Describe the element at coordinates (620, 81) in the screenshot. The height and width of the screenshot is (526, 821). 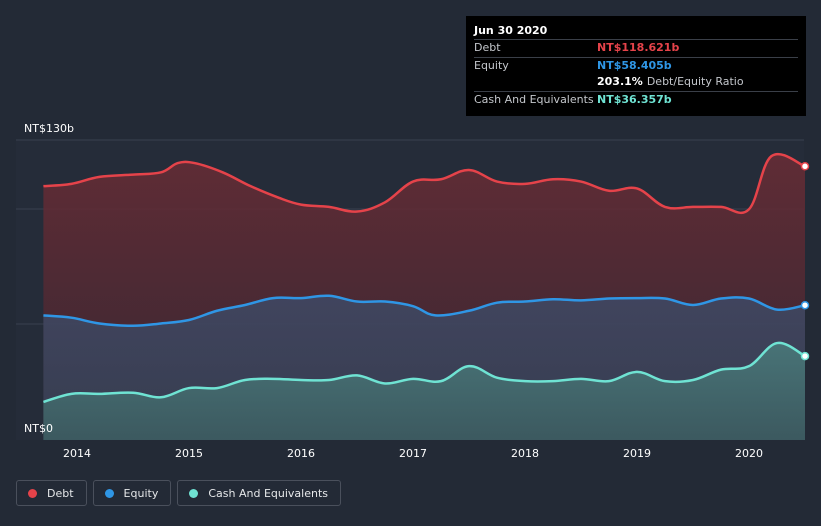
I see `tooltip-value: 203.1%` at that location.